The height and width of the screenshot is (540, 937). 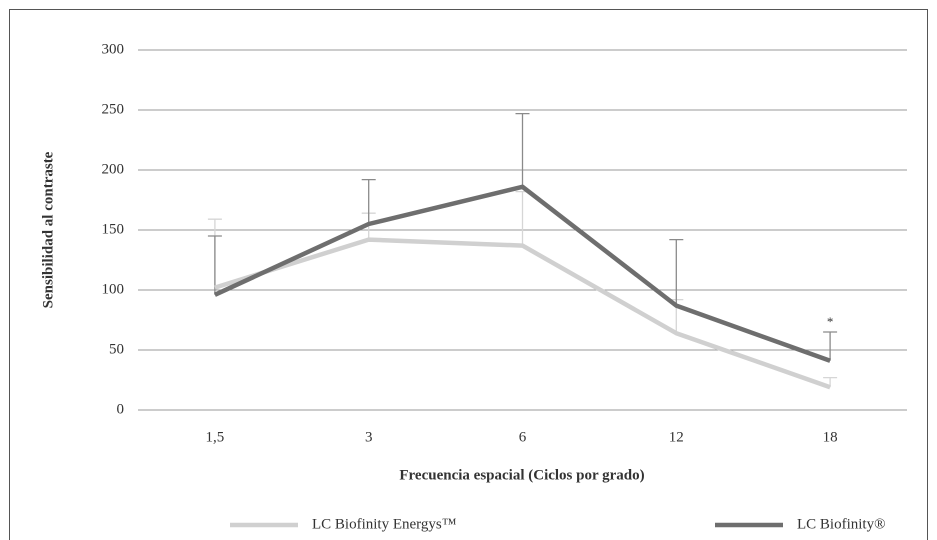 I want to click on legend-label: LC Biofinity®, so click(x=841, y=524).